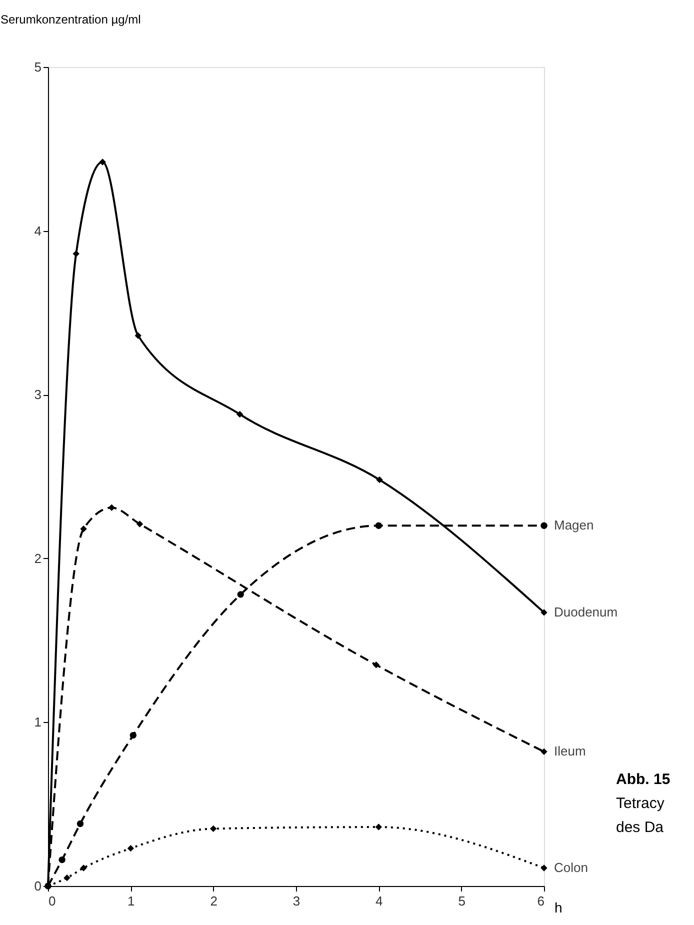  I want to click on x-axis-title: h, so click(558, 908).